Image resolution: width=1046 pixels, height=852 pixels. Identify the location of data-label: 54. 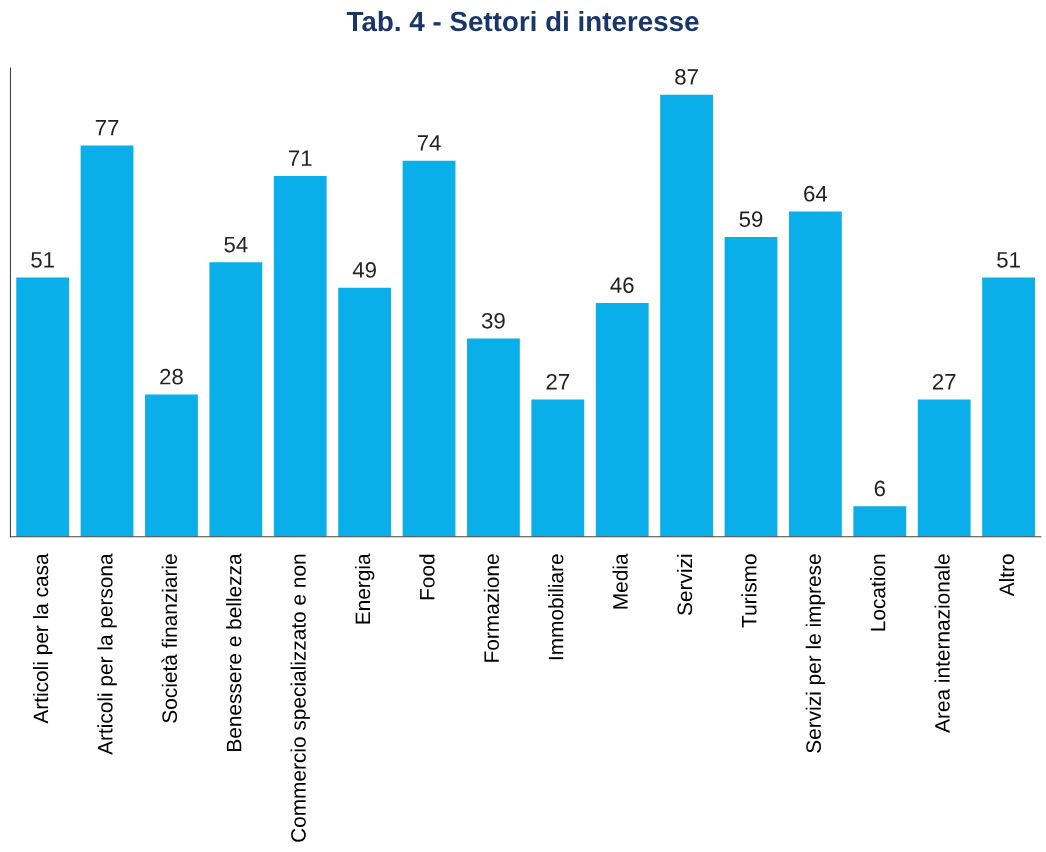
(236, 244).